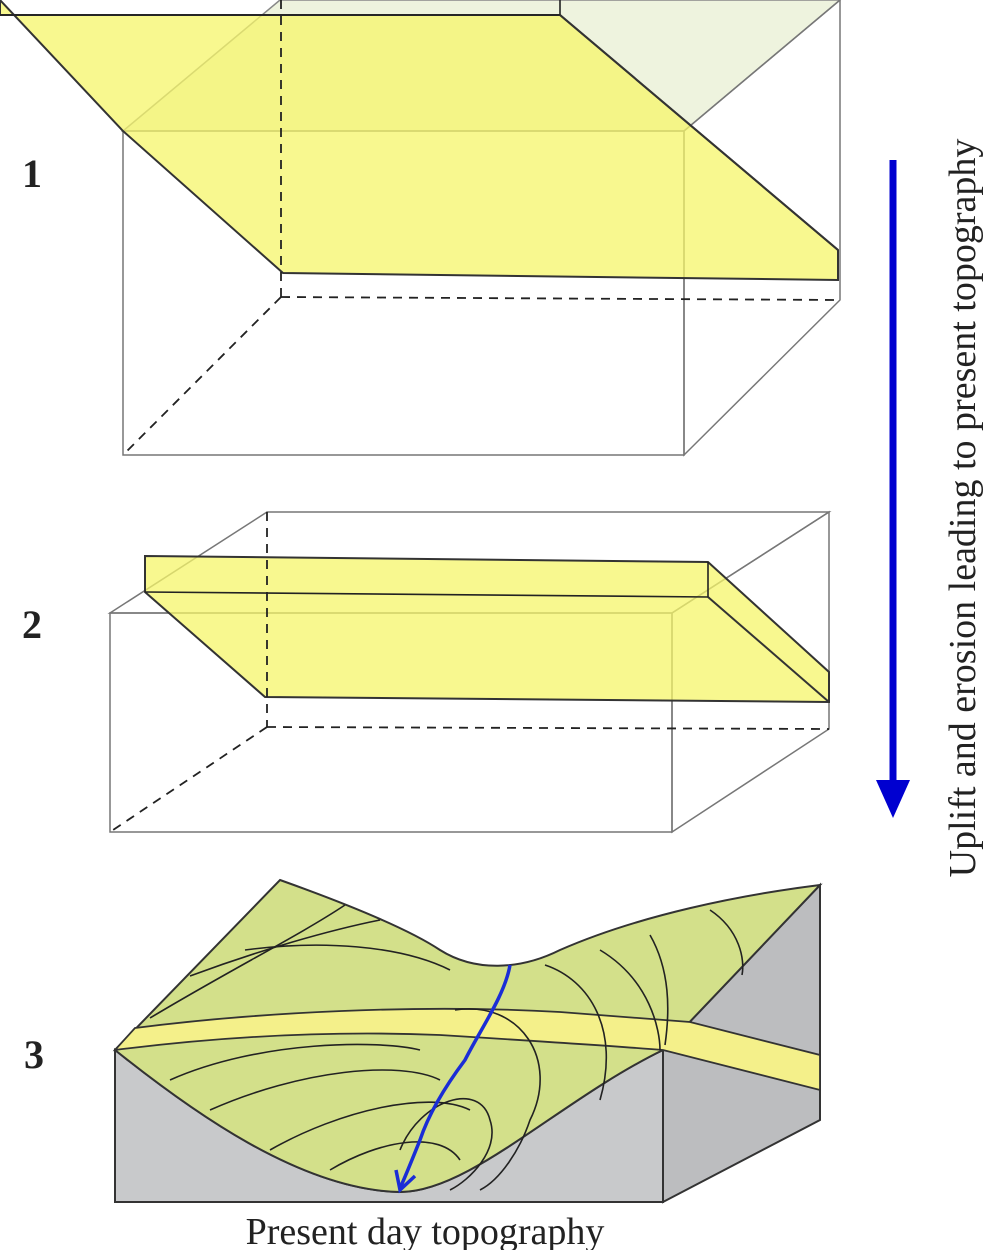 This screenshot has width=989, height=1250. Describe the element at coordinates (32, 173) in the screenshot. I see `step-label: 1` at that location.